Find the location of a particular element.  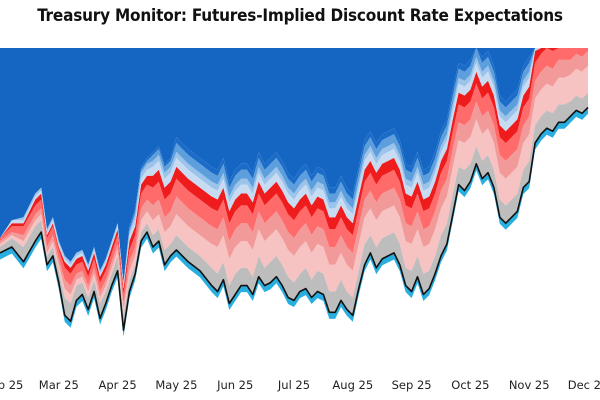

x-tick-label: Mar 25 is located at coordinates (59, 385).